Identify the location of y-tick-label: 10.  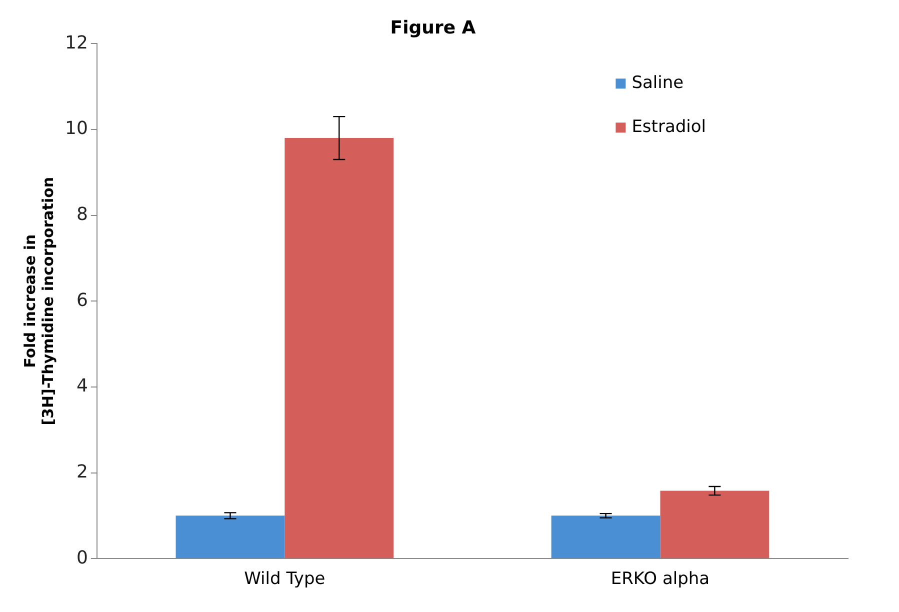
(76, 129).